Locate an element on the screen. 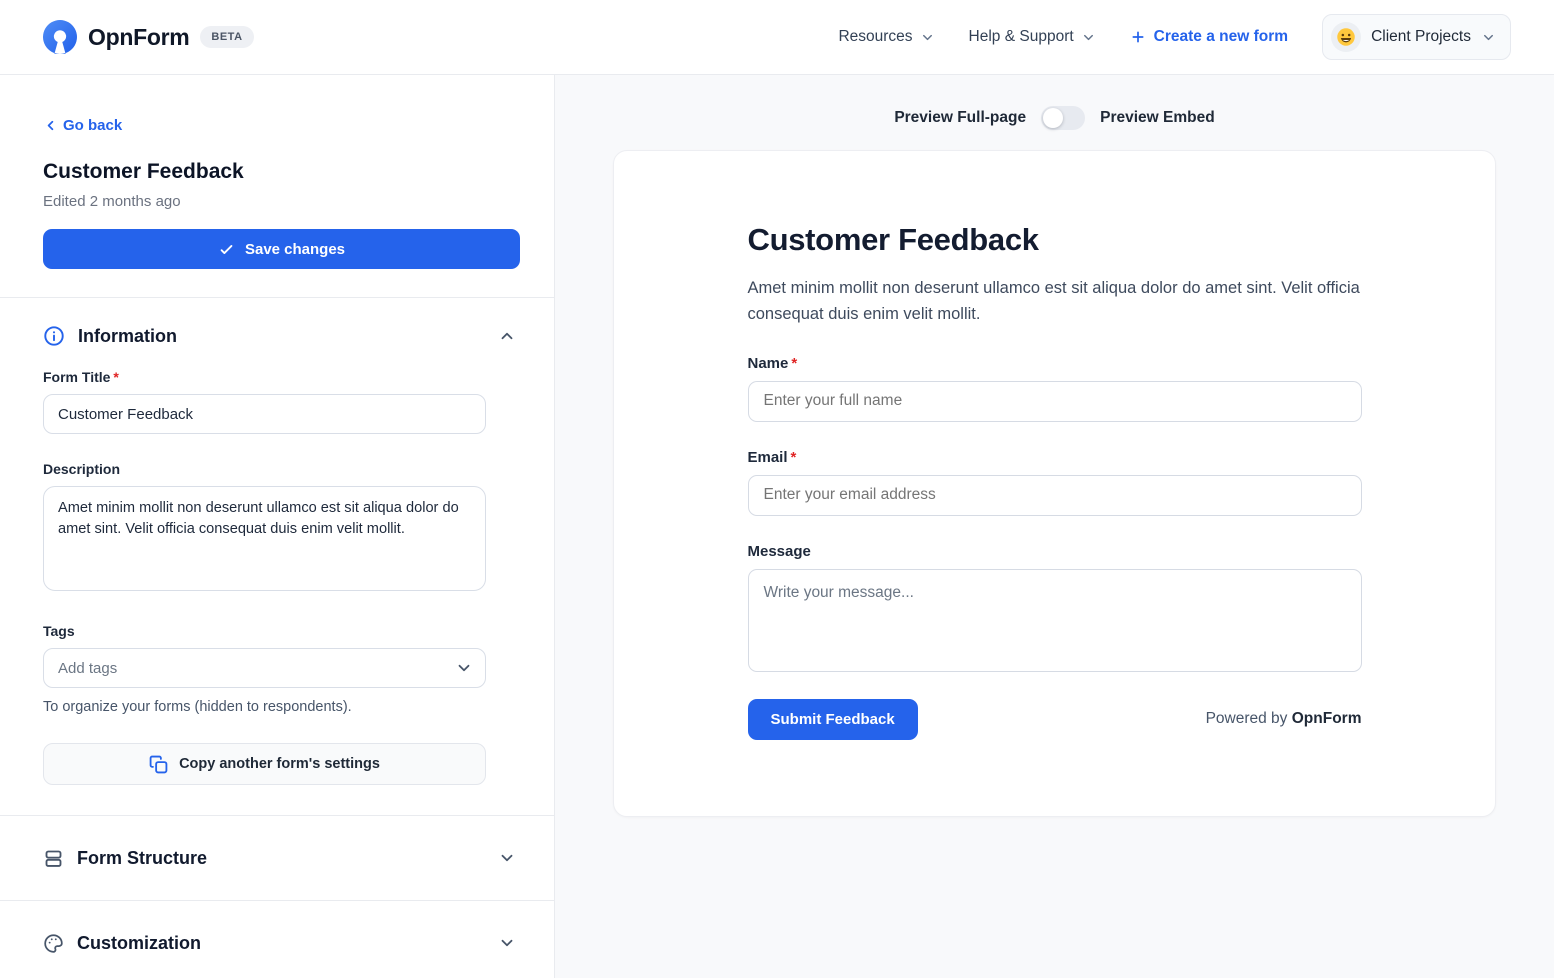 The height and width of the screenshot is (978, 1554). section-form-structure: Form Structure is located at coordinates (277, 857).